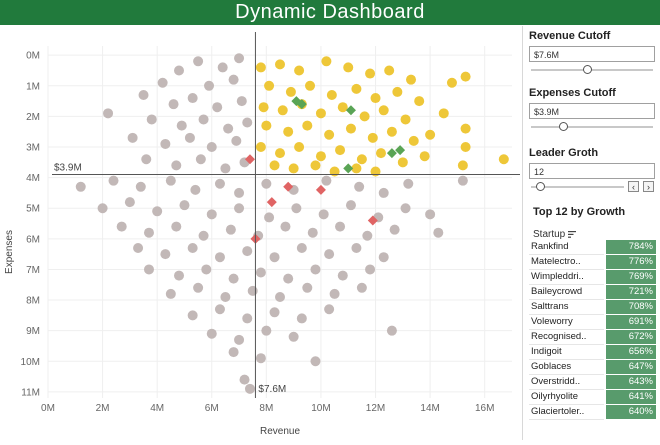 Image resolution: width=660 pixels, height=445 pixels. I want to click on table-row: Salttrans 708%, so click(592, 307).